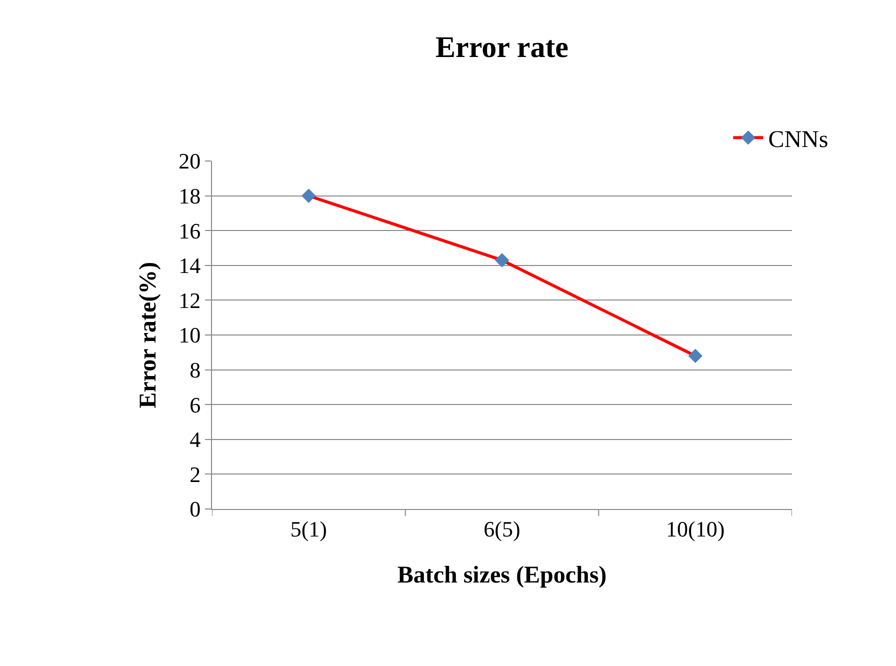 This screenshot has width=896, height=666. What do you see at coordinates (189, 265) in the screenshot?
I see `y-tick-label: 14` at bounding box center [189, 265].